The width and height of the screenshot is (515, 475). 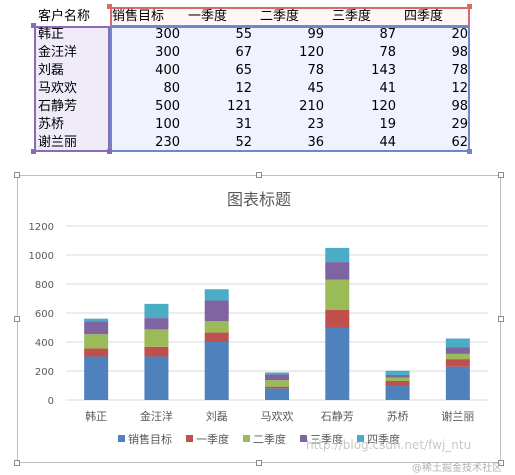 I want to click on y-tick-label: 1200, so click(x=41, y=227).